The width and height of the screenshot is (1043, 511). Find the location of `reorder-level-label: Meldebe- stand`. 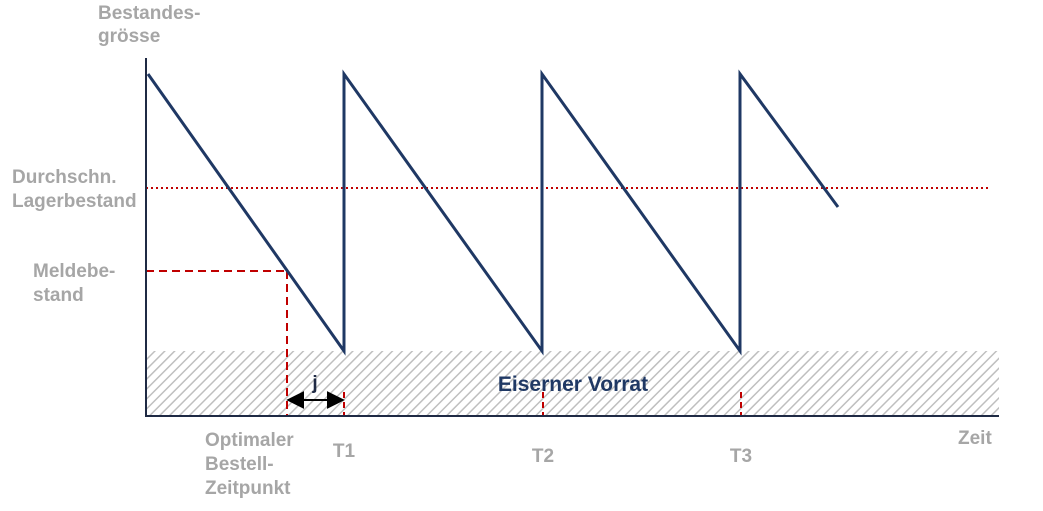

reorder-level-label: Meldebe- stand is located at coordinates (77, 283).